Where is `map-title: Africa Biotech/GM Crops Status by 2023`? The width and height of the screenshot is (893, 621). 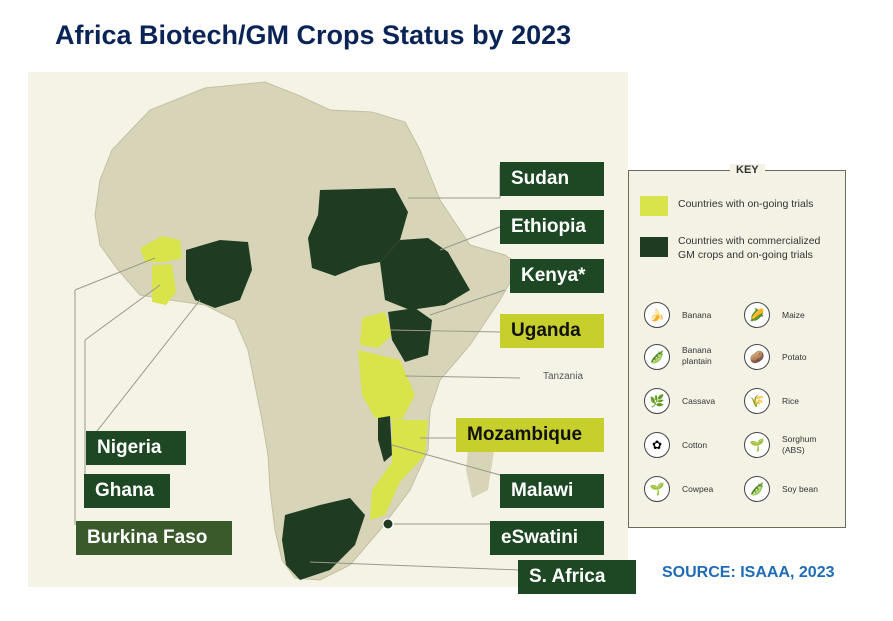
map-title: Africa Biotech/GM Crops Status by 2023 is located at coordinates (313, 35).